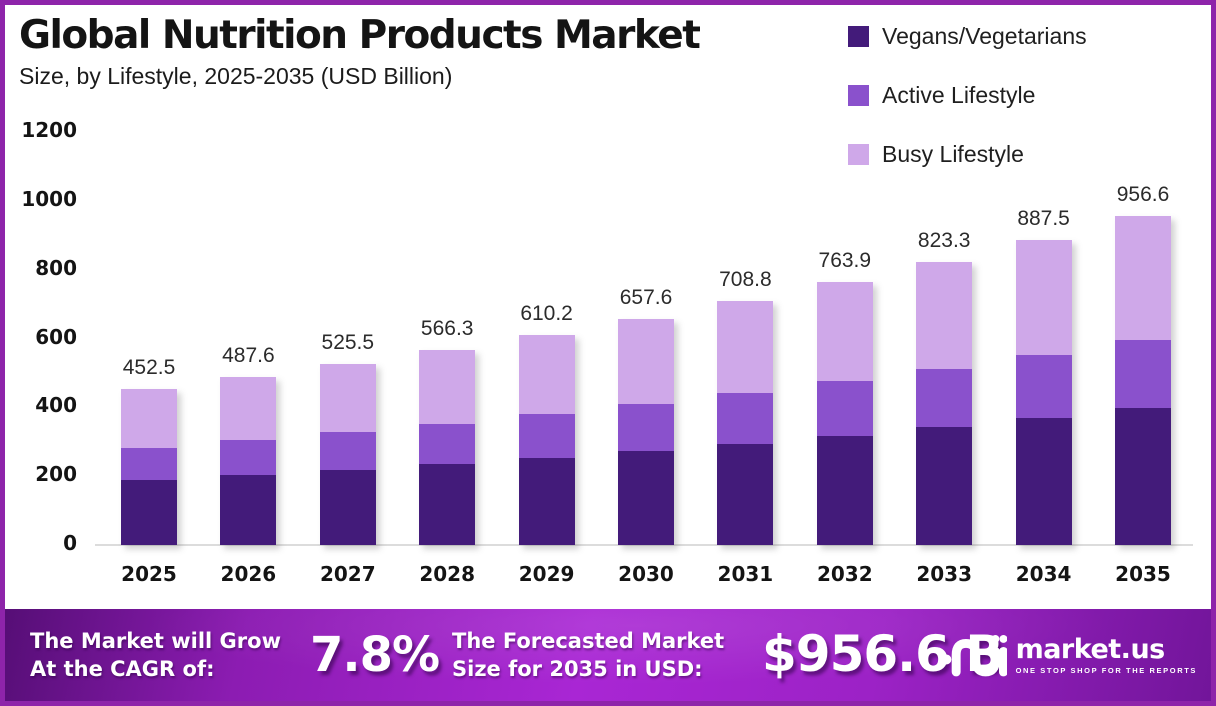  I want to click on y-tick-label: 800, so click(56, 267).